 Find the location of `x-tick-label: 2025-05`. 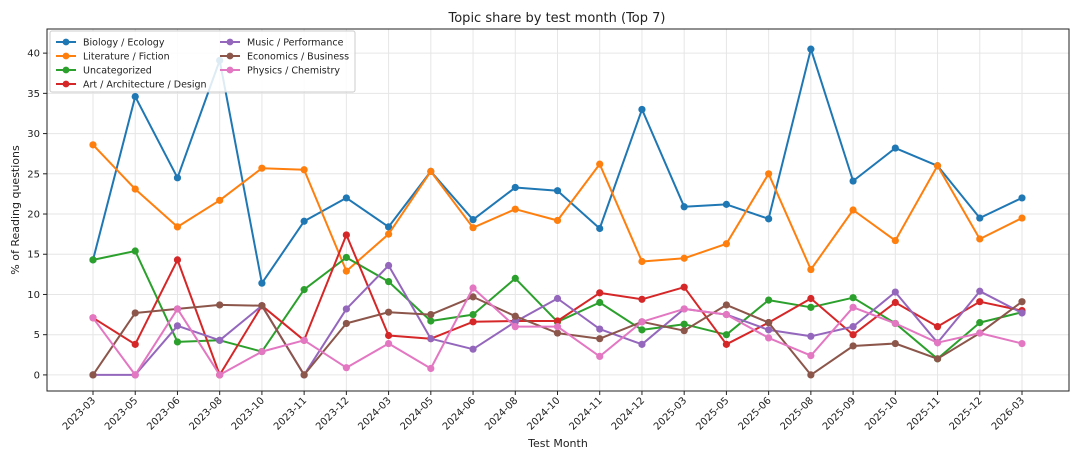

x-tick-label: 2025-05 is located at coordinates (712, 413).